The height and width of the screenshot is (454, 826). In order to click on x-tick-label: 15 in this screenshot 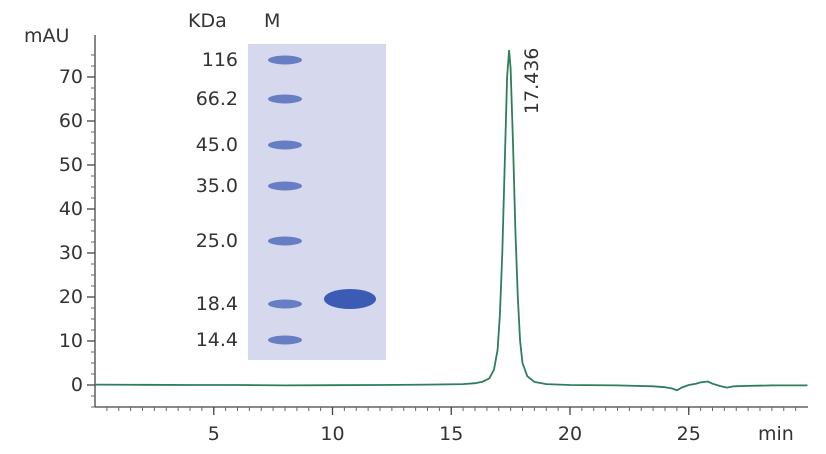, I will do `click(451, 434)`.